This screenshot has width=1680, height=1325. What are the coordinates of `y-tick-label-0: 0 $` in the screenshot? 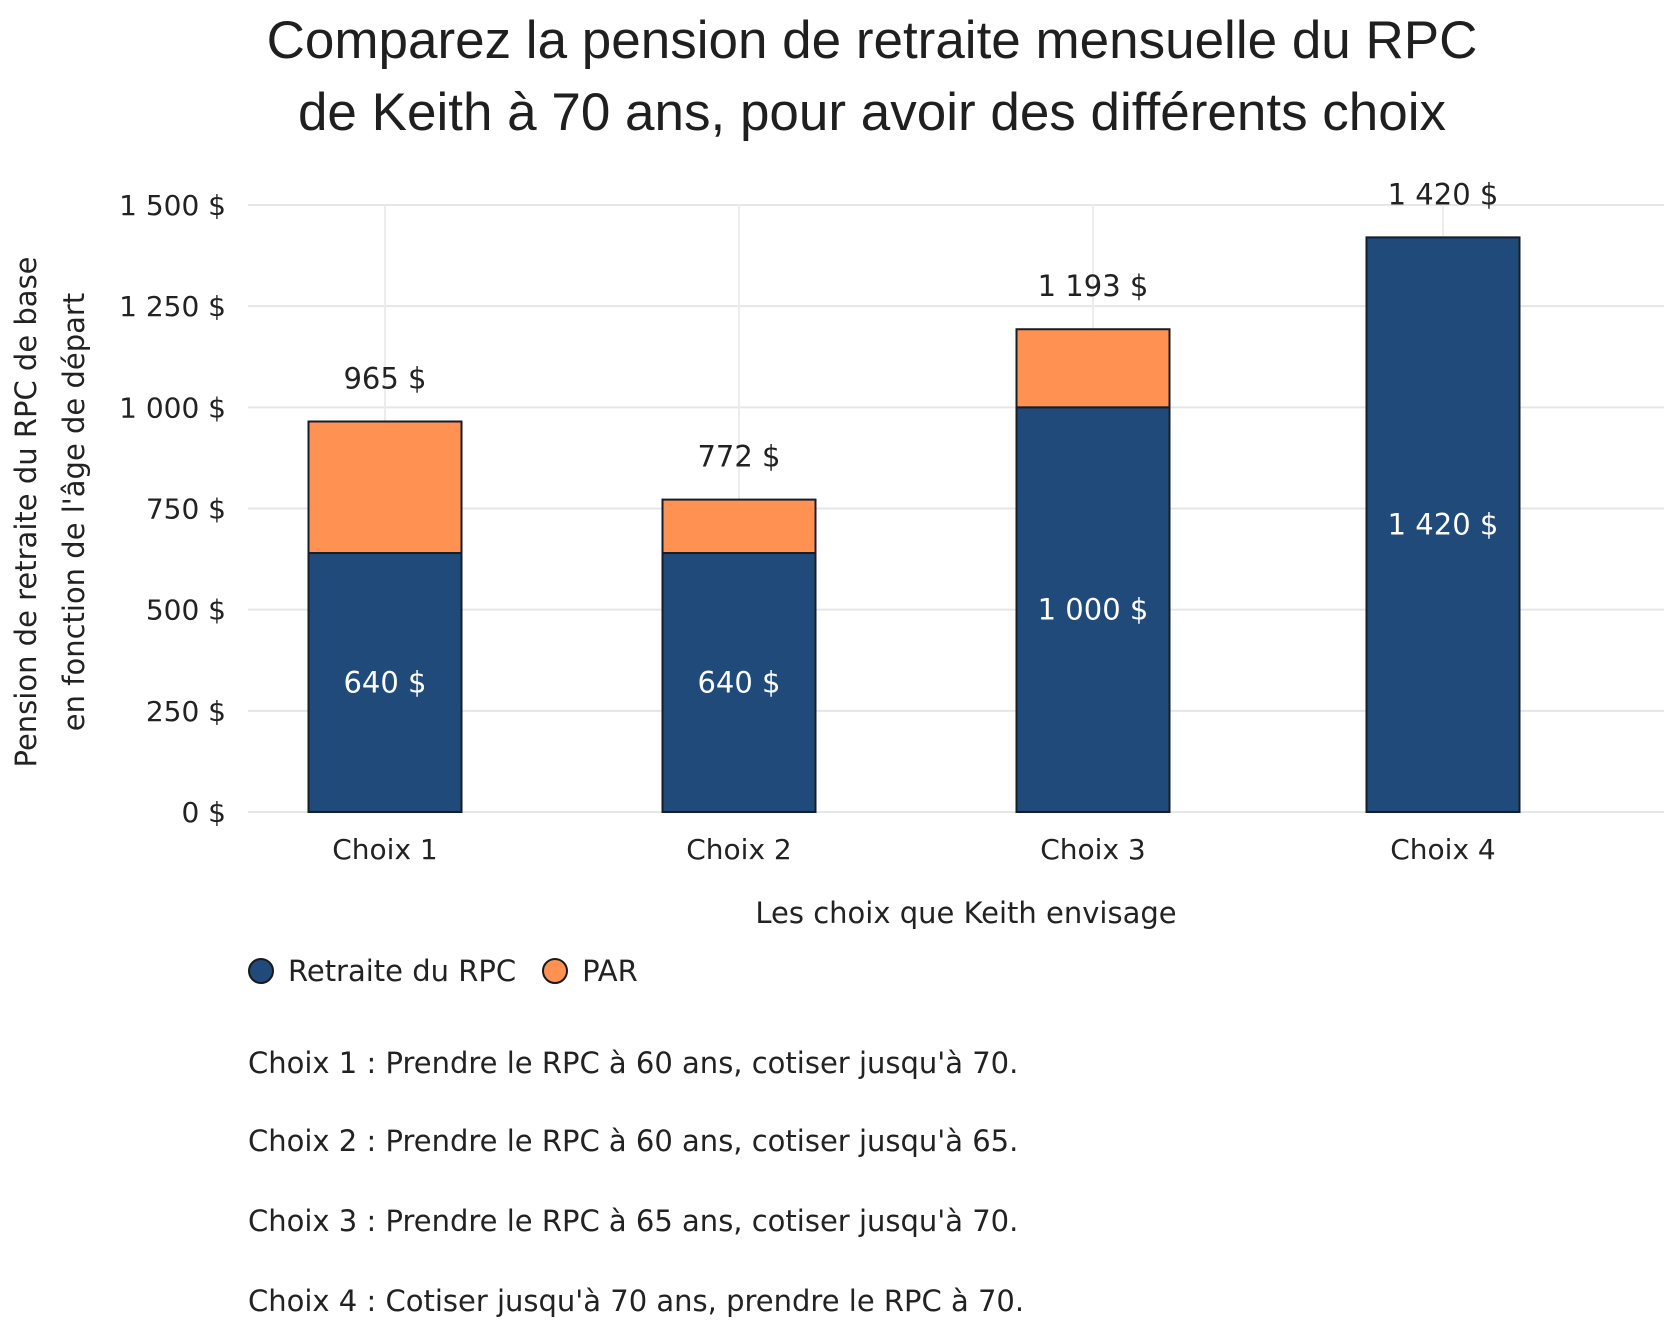 It's located at (203, 812).